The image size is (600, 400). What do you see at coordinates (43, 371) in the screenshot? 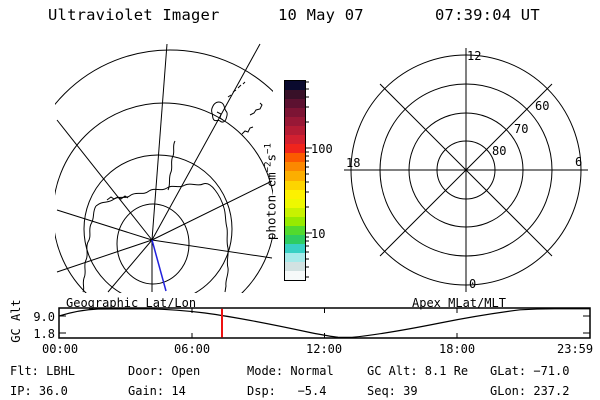
I see `status-flt: Flt: LBHL` at bounding box center [43, 371].